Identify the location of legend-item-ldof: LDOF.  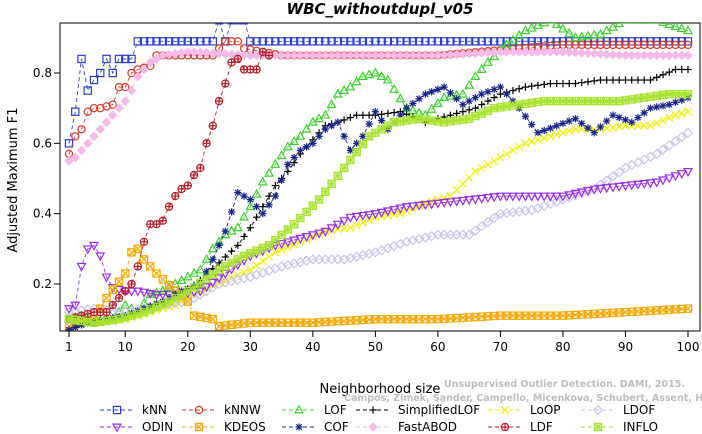
(618, 410).